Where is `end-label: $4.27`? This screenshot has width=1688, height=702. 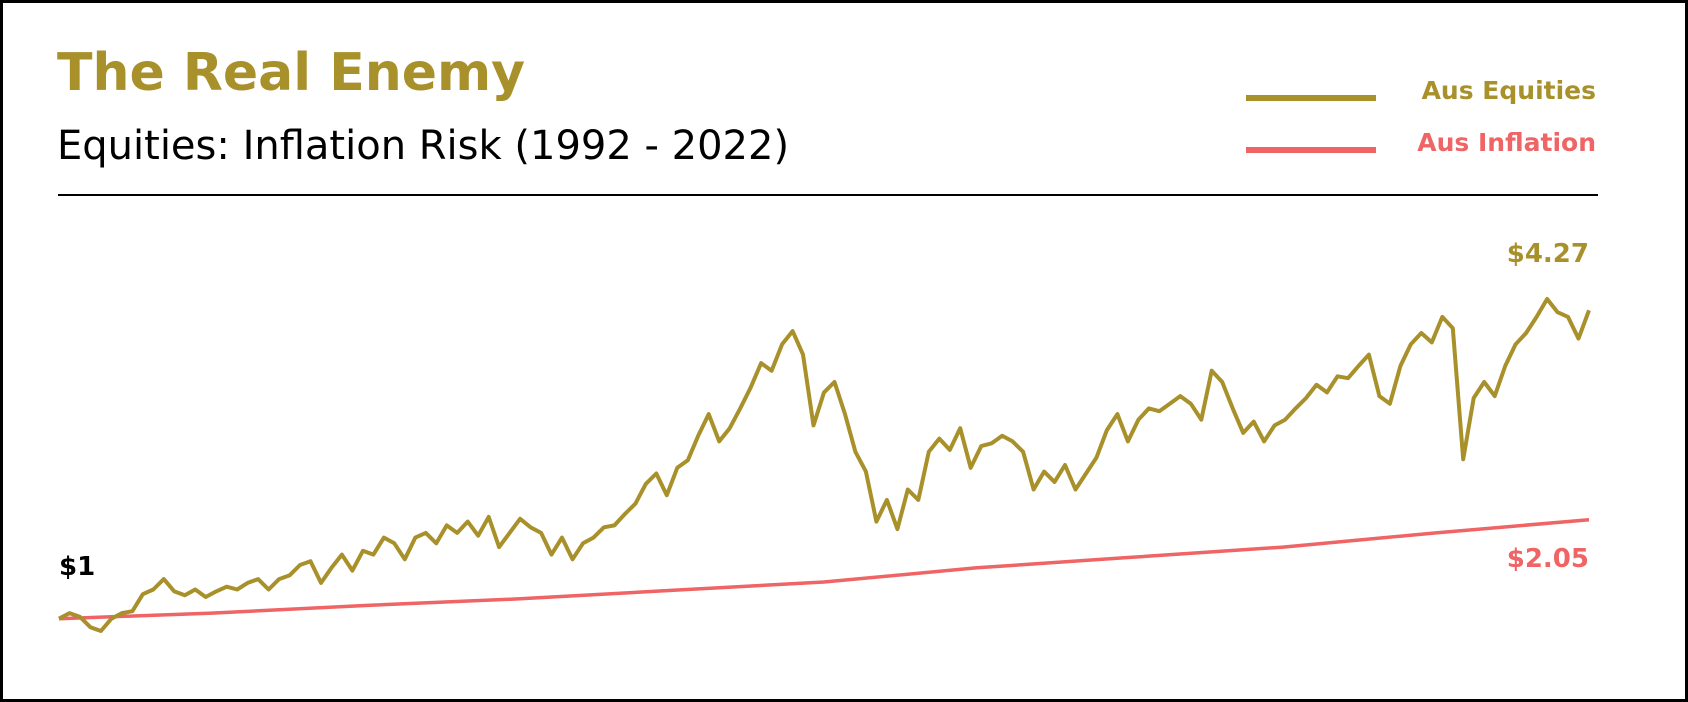 end-label: $4.27 is located at coordinates (1548, 254).